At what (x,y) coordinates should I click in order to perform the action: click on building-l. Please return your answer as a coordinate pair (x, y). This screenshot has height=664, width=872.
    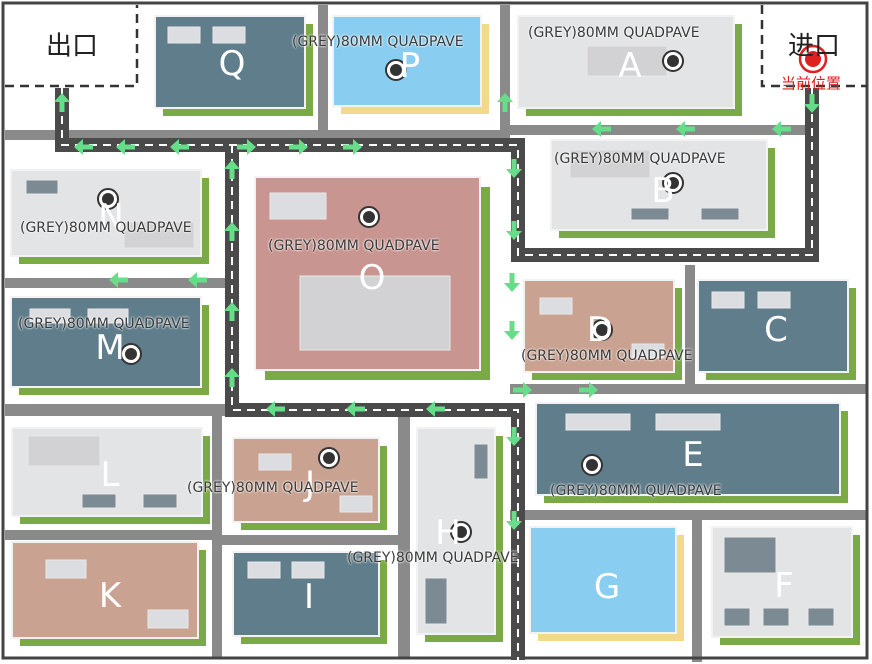
    Looking at the image, I should click on (110, 475).